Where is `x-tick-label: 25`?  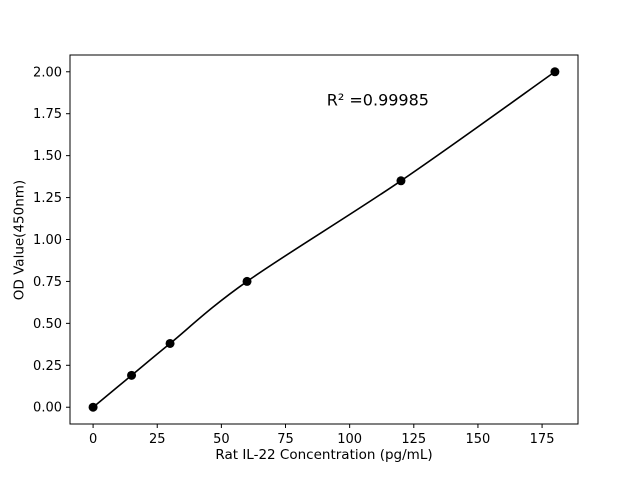
x-tick-label: 25 is located at coordinates (157, 439).